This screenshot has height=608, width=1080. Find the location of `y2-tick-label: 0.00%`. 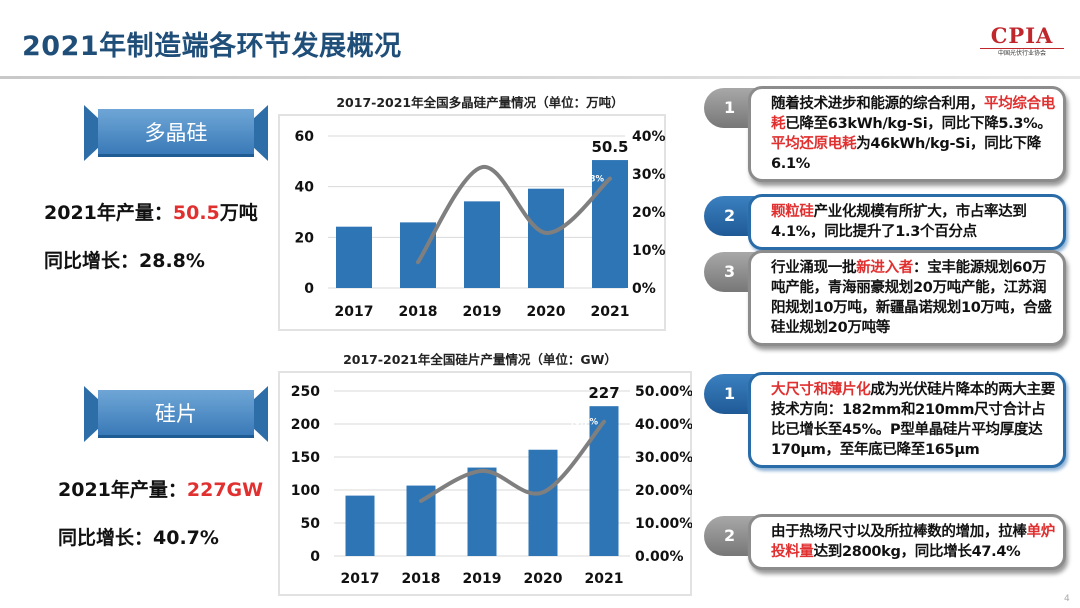

y2-tick-label: 0.00% is located at coordinates (659, 557).